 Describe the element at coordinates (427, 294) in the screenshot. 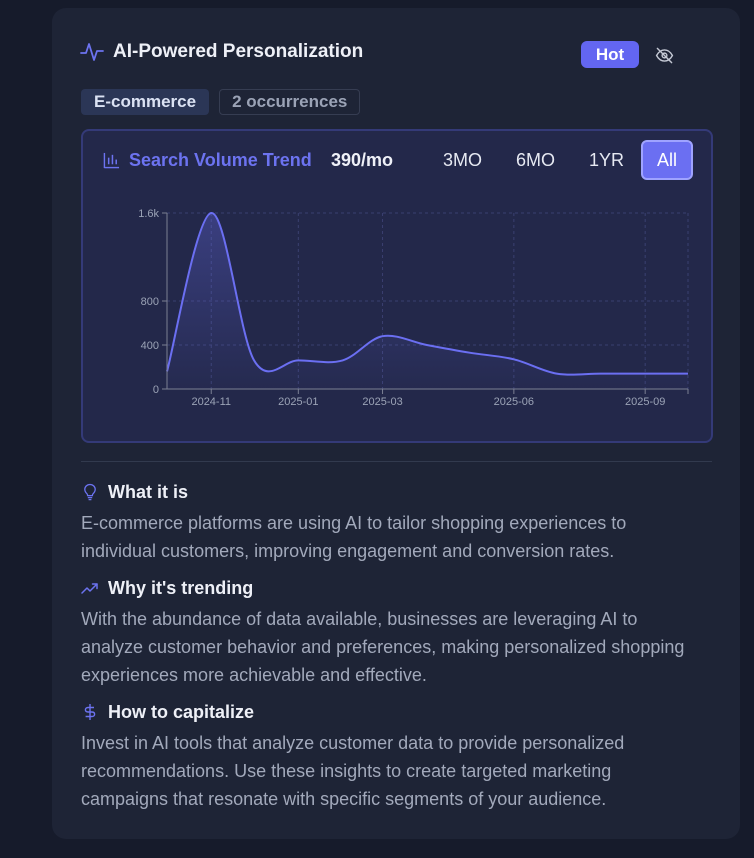

I see `series-line` at that location.